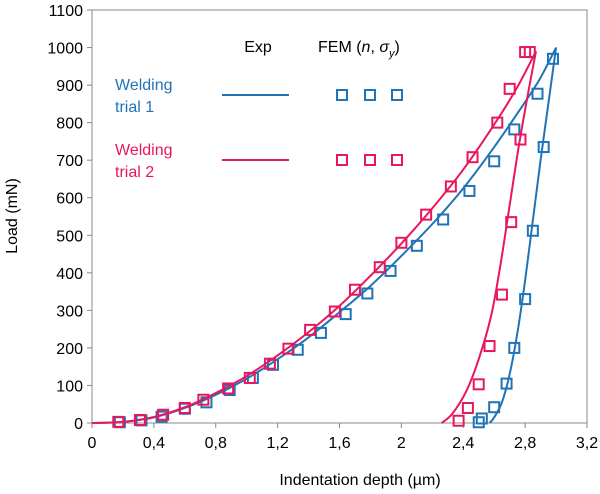 The width and height of the screenshot is (600, 494). Describe the element at coordinates (216, 443) in the screenshot. I see `x-tick-label: 0,8` at that location.